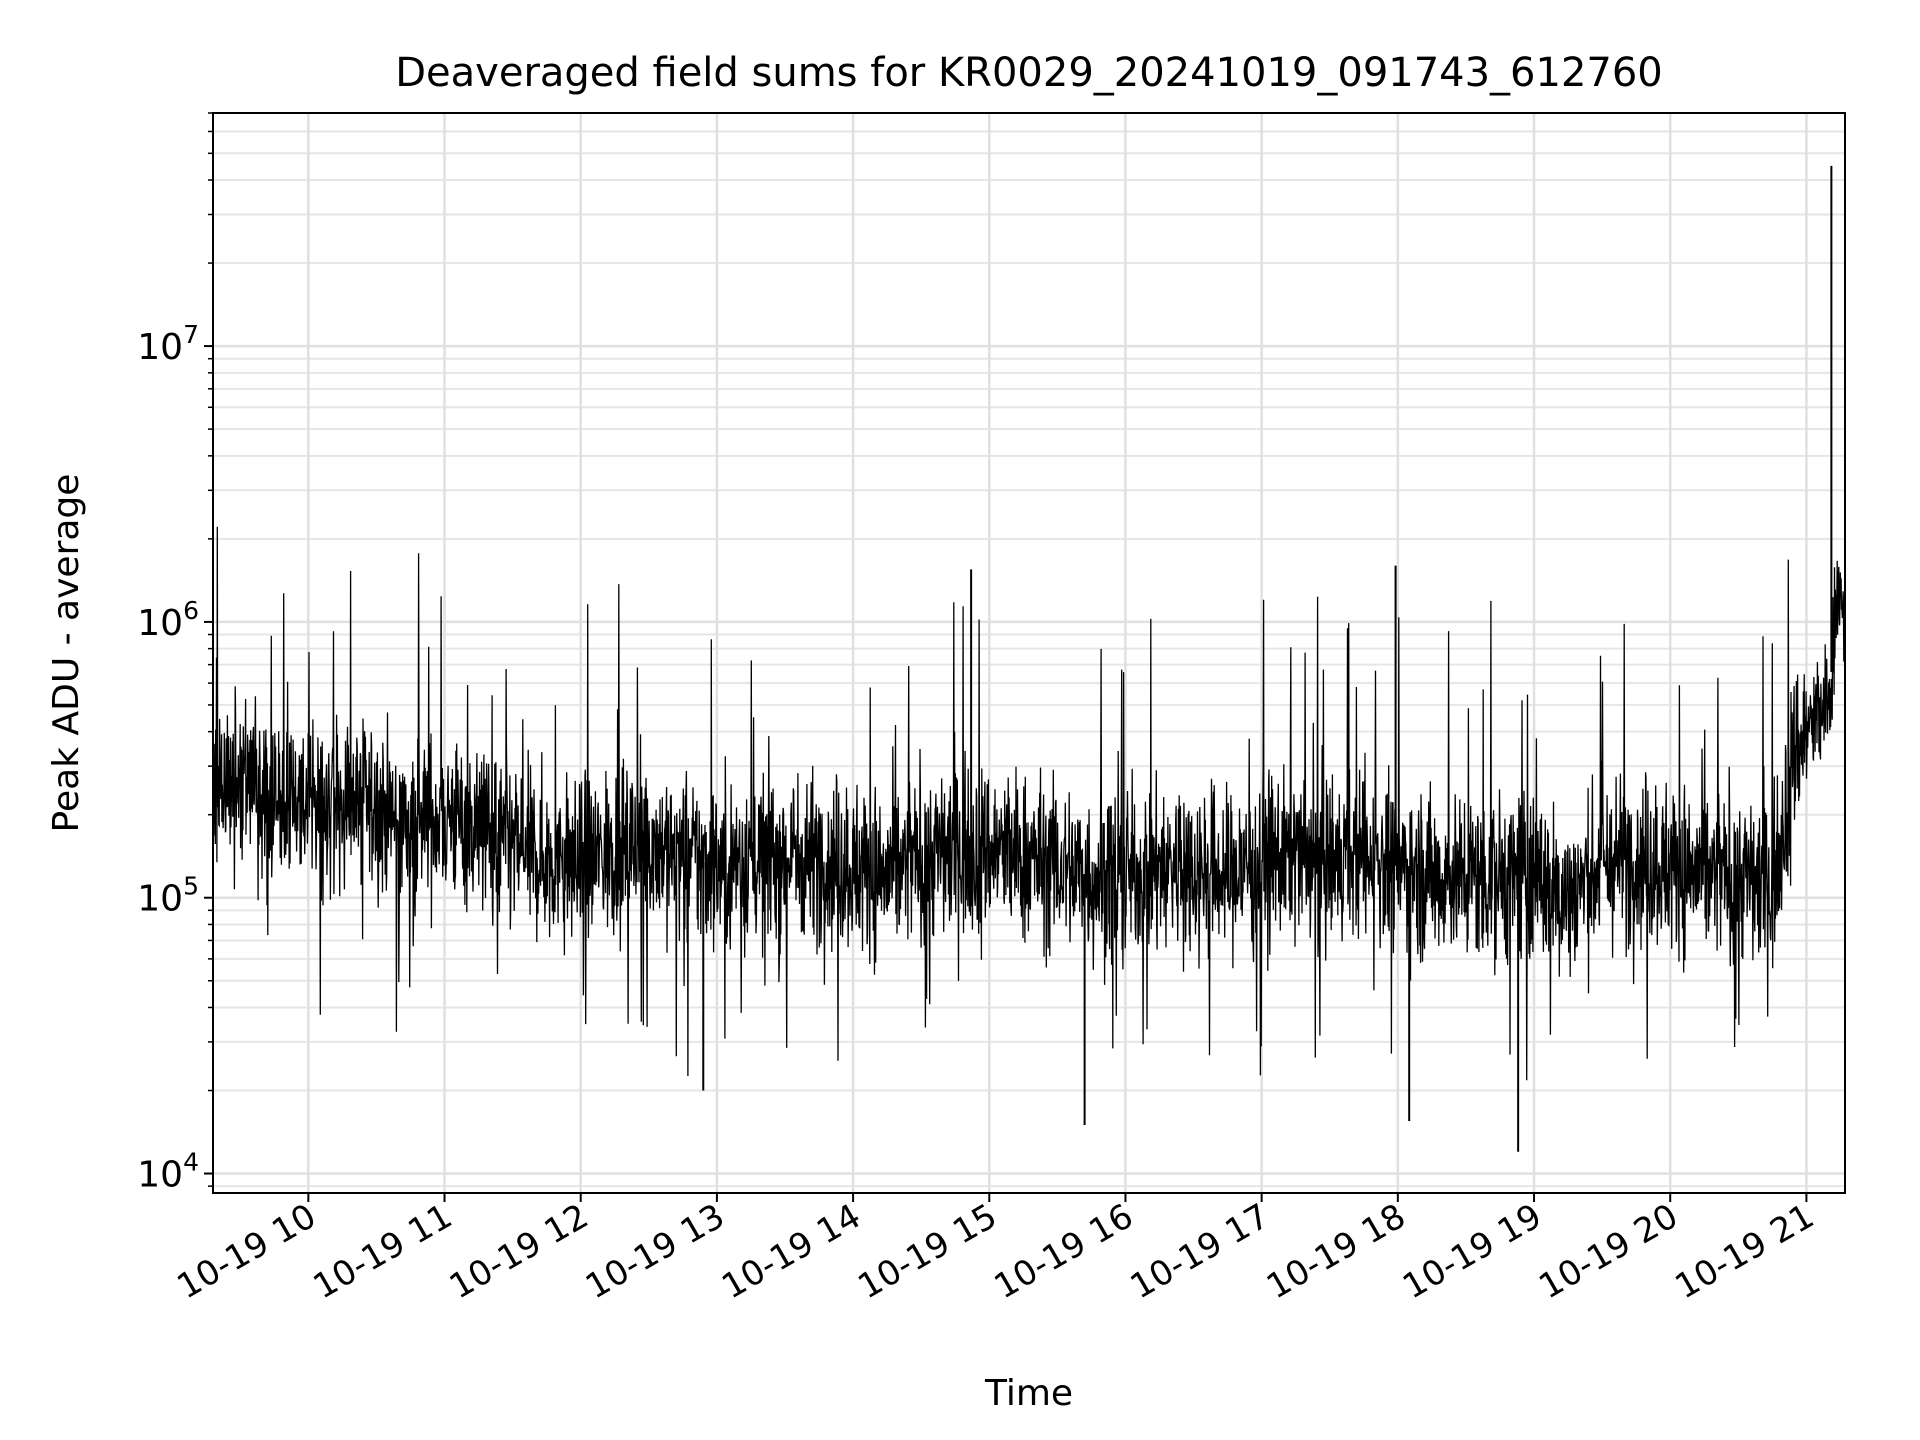 This screenshot has height=1440, width=1920. I want to click on y-tick-label: 10⁴, so click(168, 1172).